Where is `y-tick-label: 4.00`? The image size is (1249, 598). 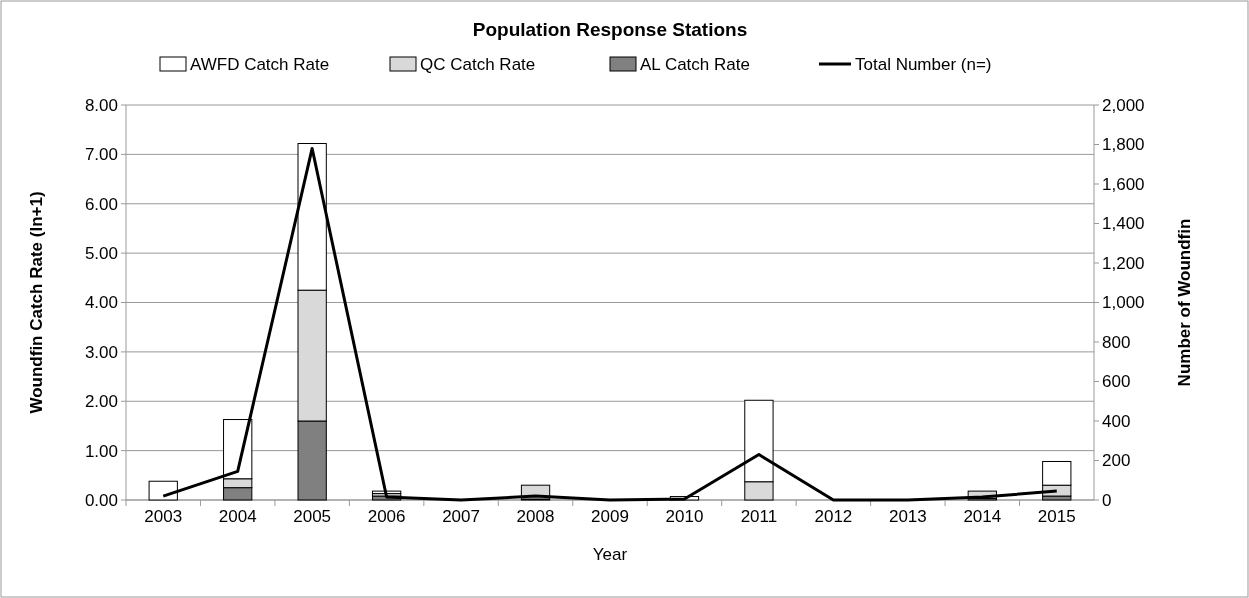 y-tick-label: 4.00 is located at coordinates (101, 303).